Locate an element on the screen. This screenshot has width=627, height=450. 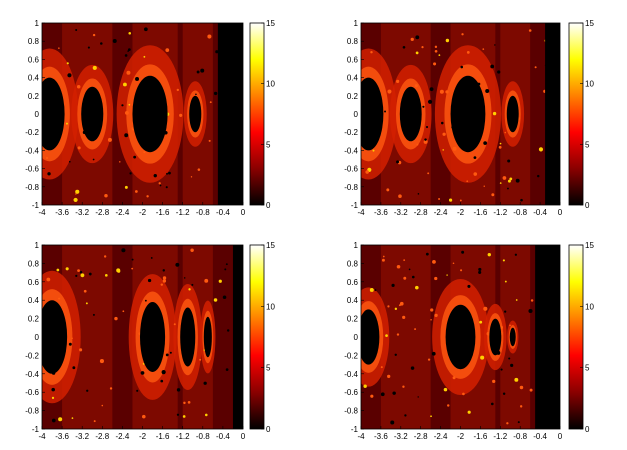
y-tick-label: -0.4 is located at coordinates (351, 150).